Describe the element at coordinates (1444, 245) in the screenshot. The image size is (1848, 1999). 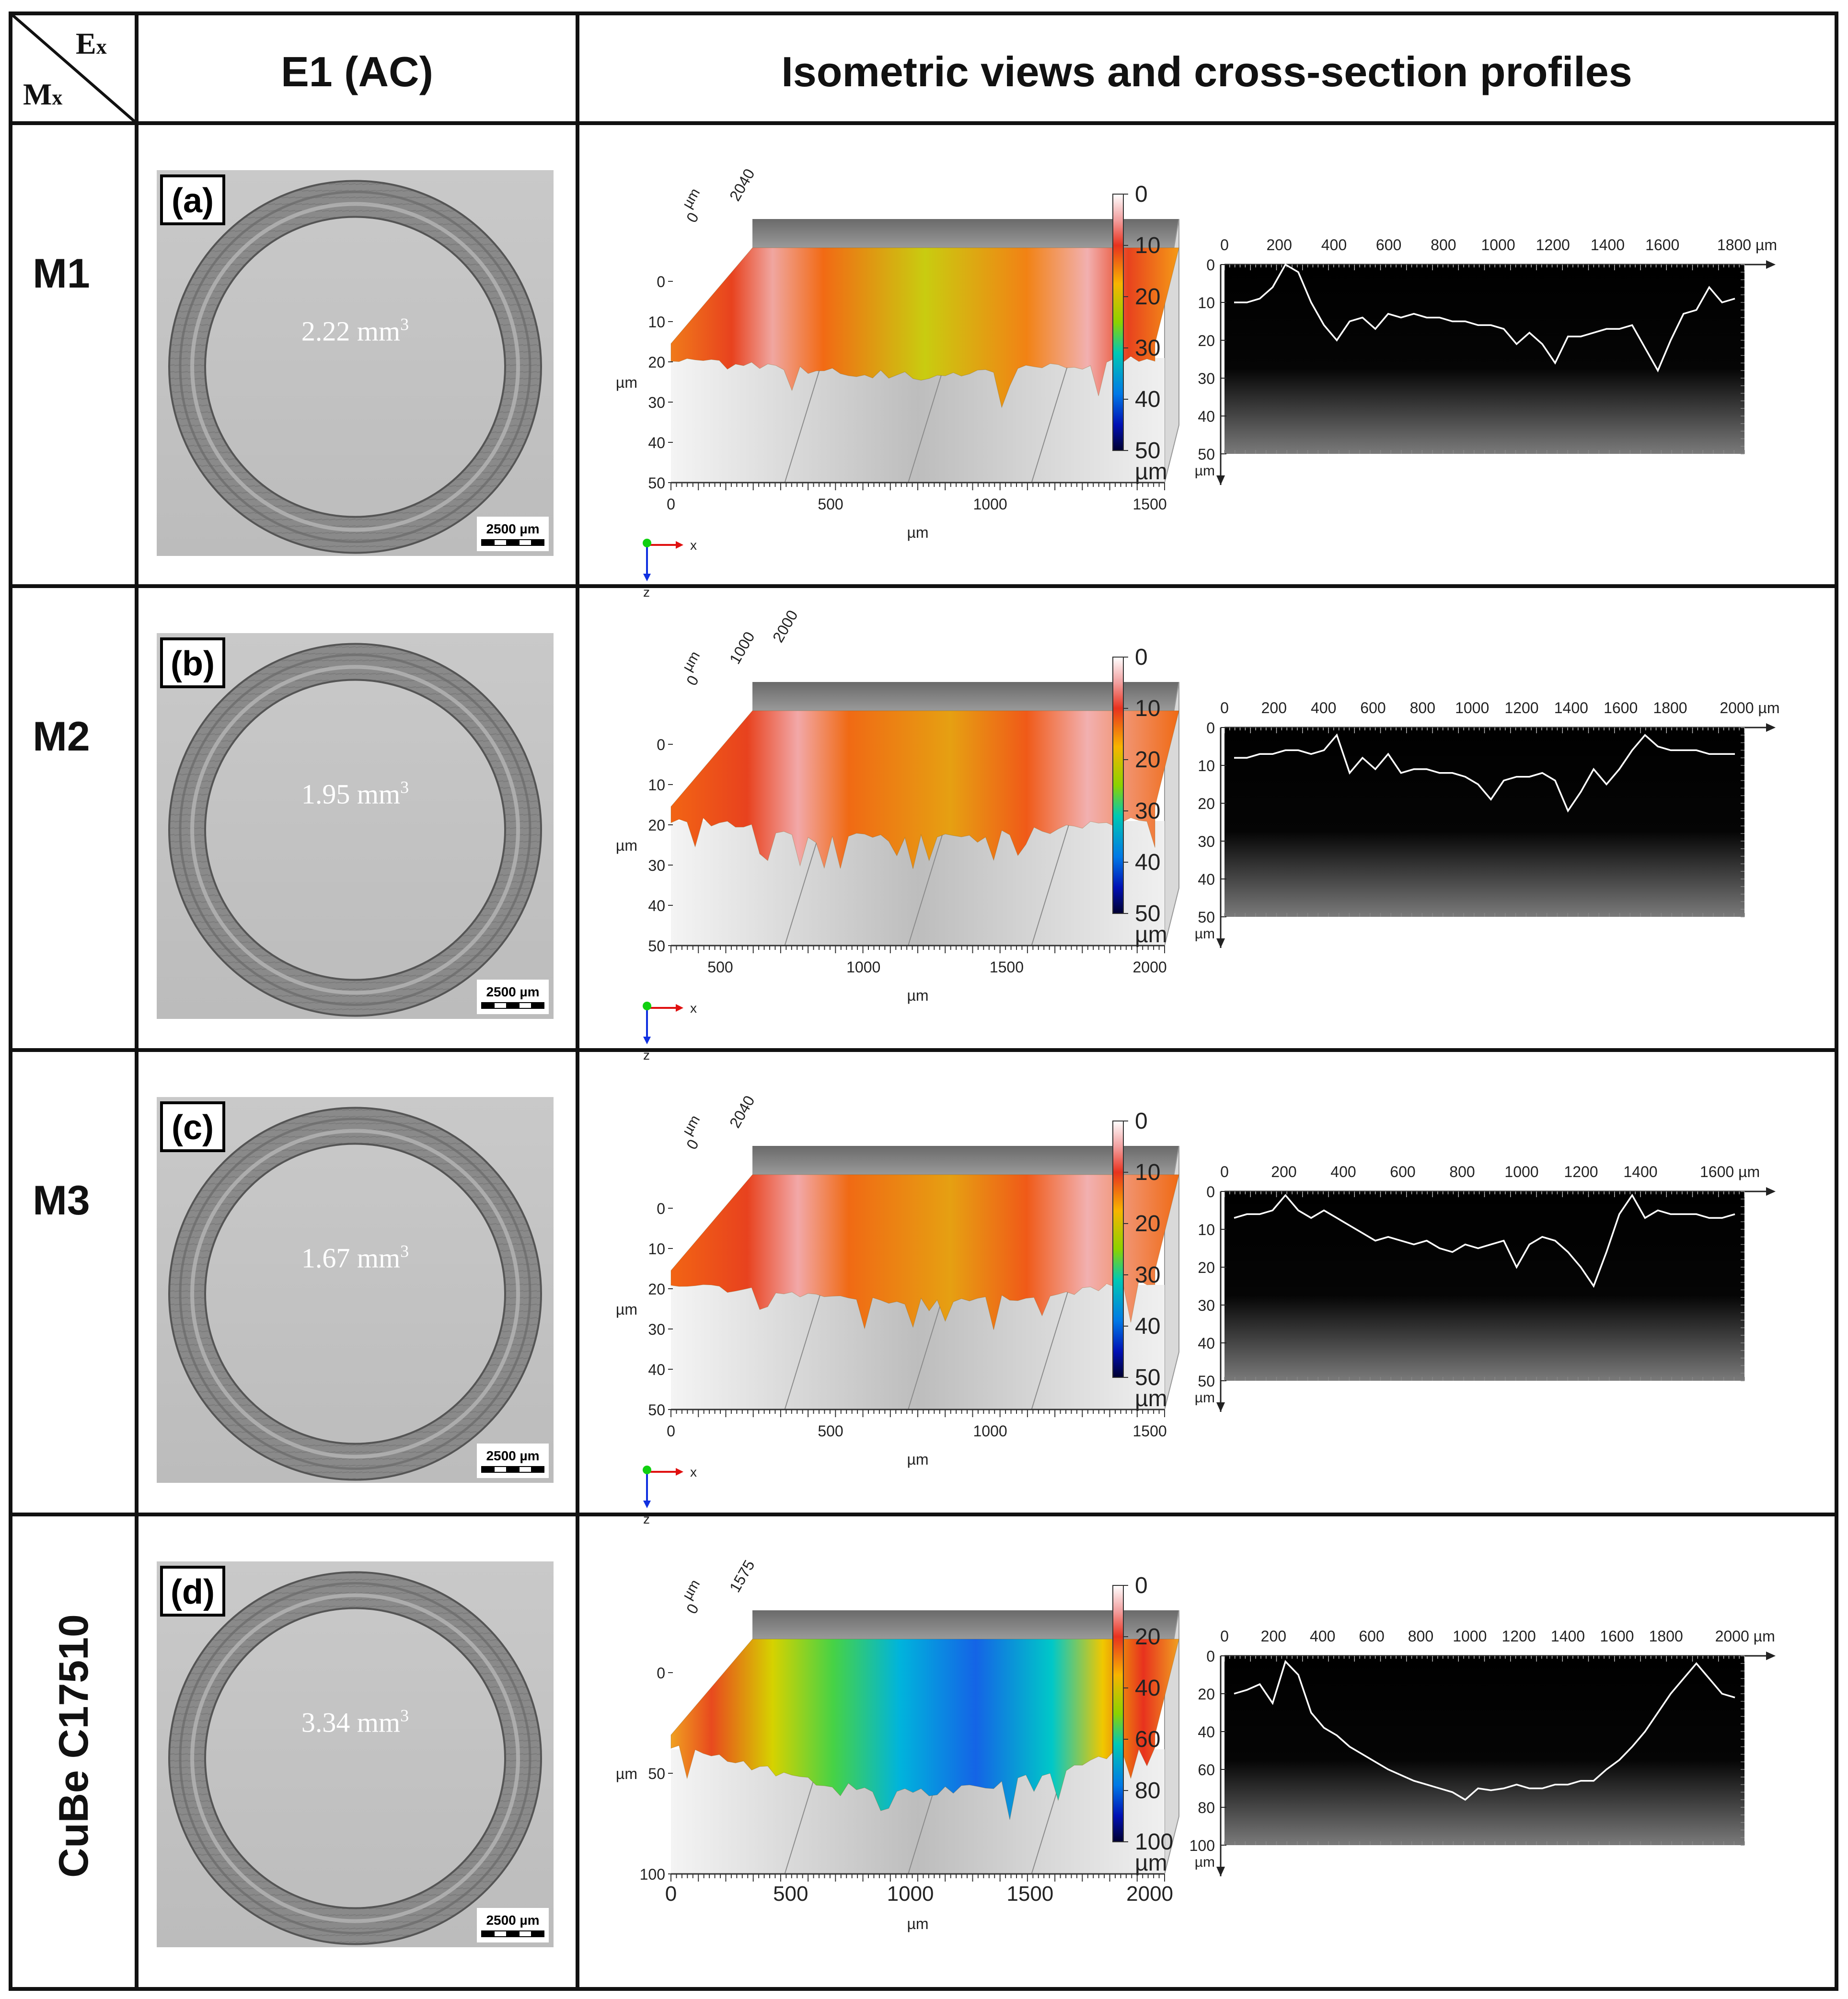
I see `profile-x-tick: 800` at that location.